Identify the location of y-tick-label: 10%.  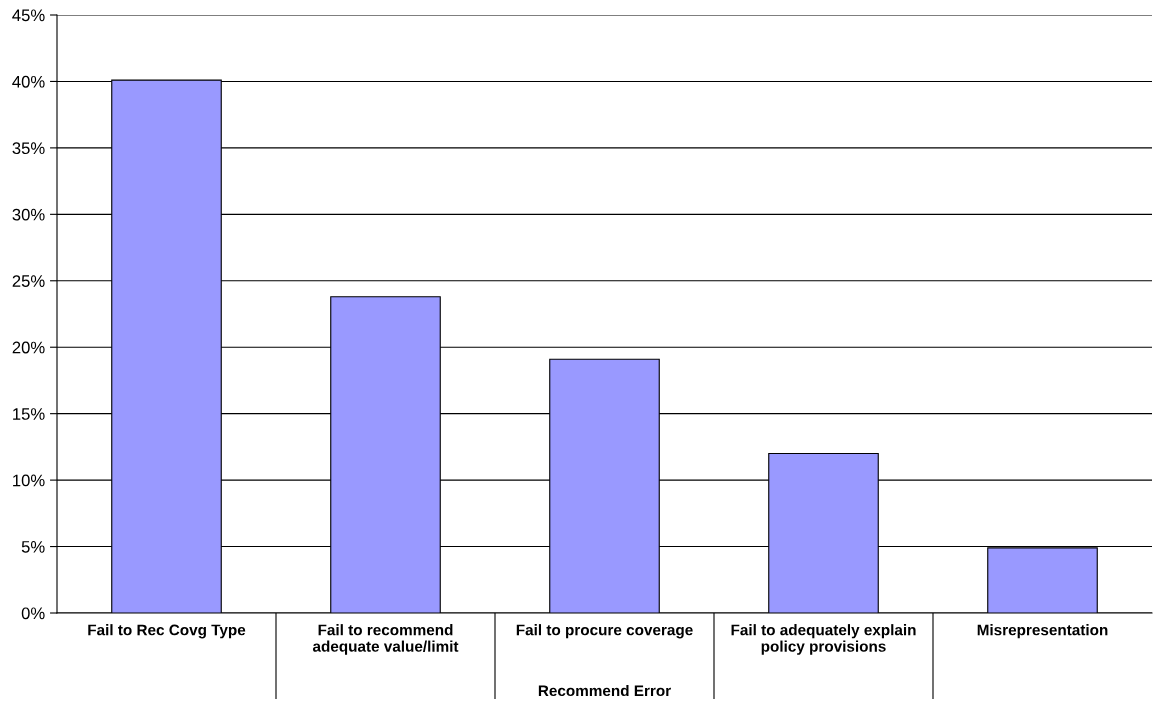
(29, 480).